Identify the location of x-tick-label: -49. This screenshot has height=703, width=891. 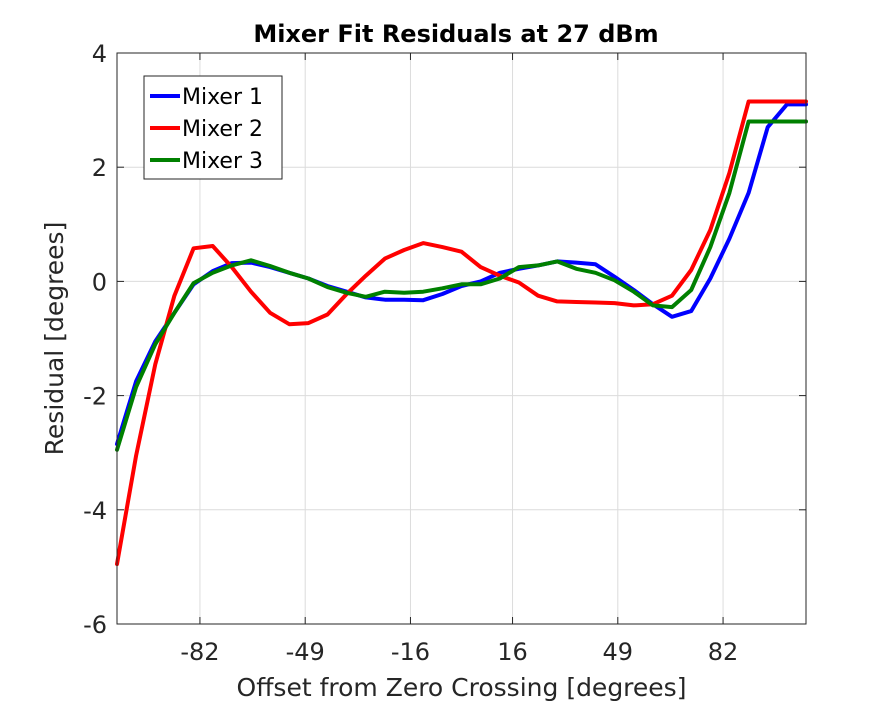
(305, 652).